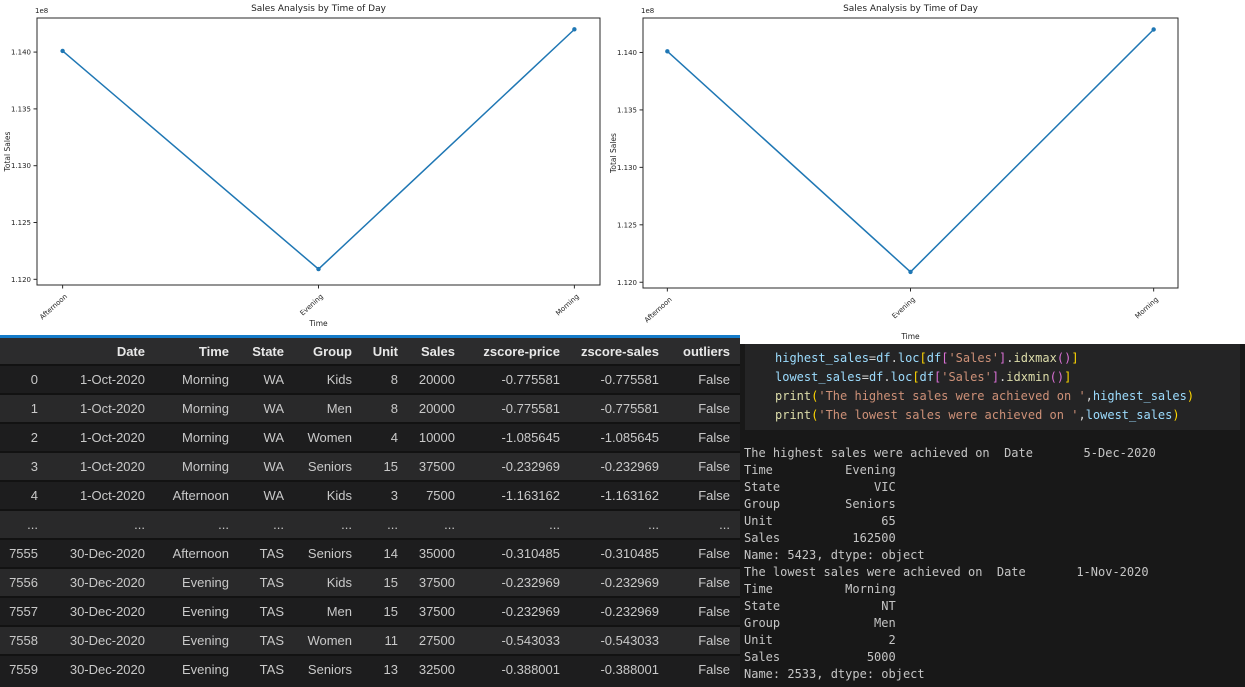 The width and height of the screenshot is (1245, 687). What do you see at coordinates (436, 553) in the screenshot?
I see `table-cell: 35000` at bounding box center [436, 553].